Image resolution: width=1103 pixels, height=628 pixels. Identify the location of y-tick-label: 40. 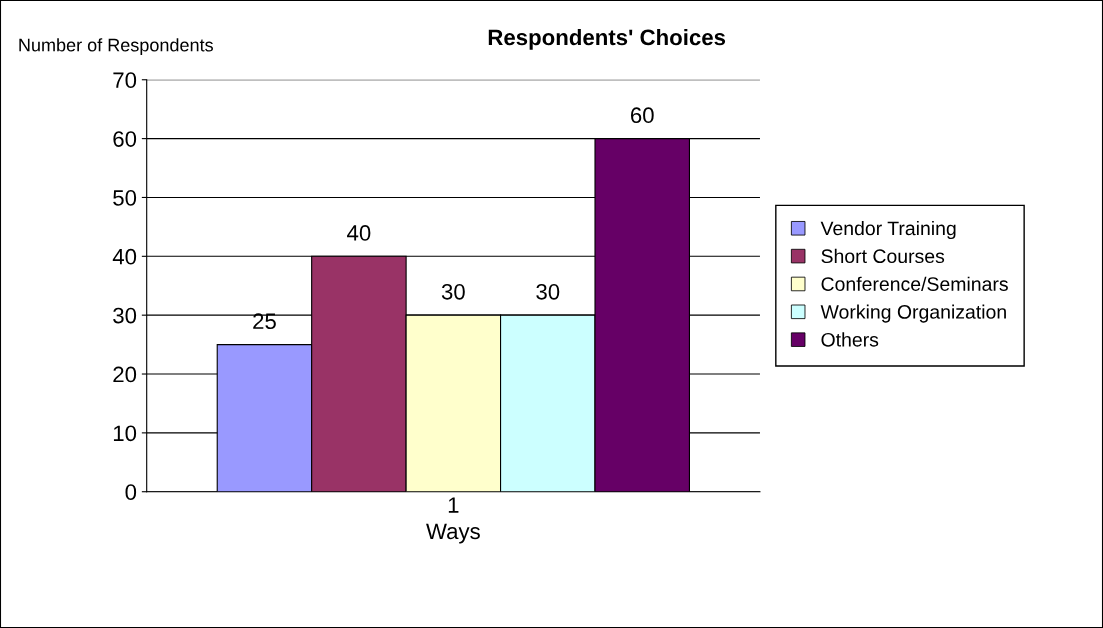
(124, 256).